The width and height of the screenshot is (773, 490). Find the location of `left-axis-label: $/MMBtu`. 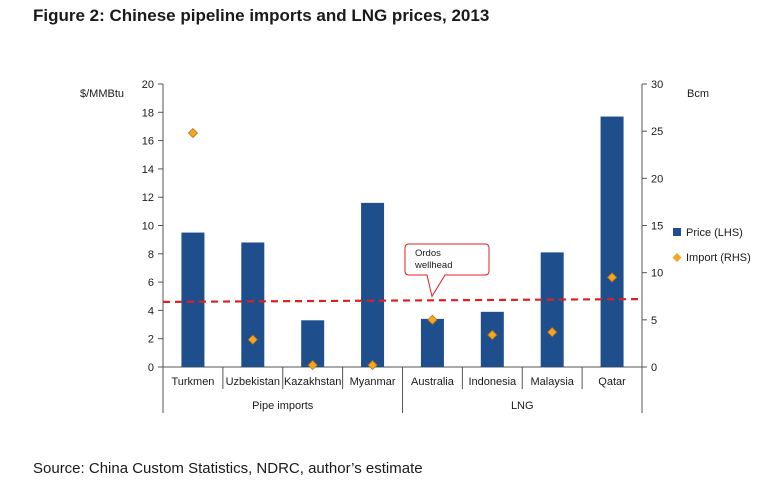

left-axis-label: $/MMBtu is located at coordinates (102, 94).